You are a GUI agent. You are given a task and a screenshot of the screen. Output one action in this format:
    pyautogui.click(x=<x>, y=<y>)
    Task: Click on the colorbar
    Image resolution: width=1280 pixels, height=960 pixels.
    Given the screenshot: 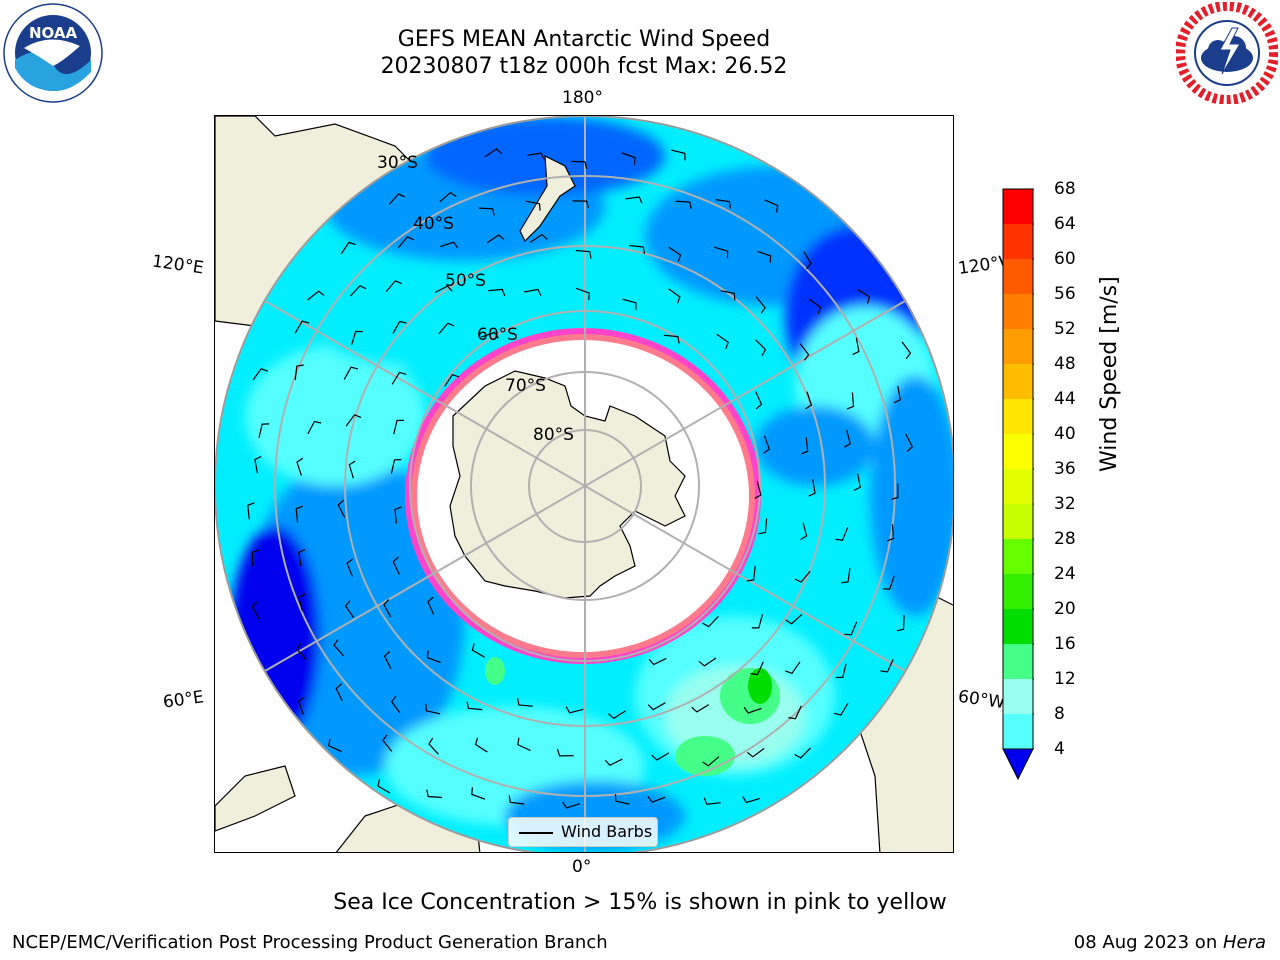 What is the action you would take?
    pyautogui.click(x=1018, y=484)
    